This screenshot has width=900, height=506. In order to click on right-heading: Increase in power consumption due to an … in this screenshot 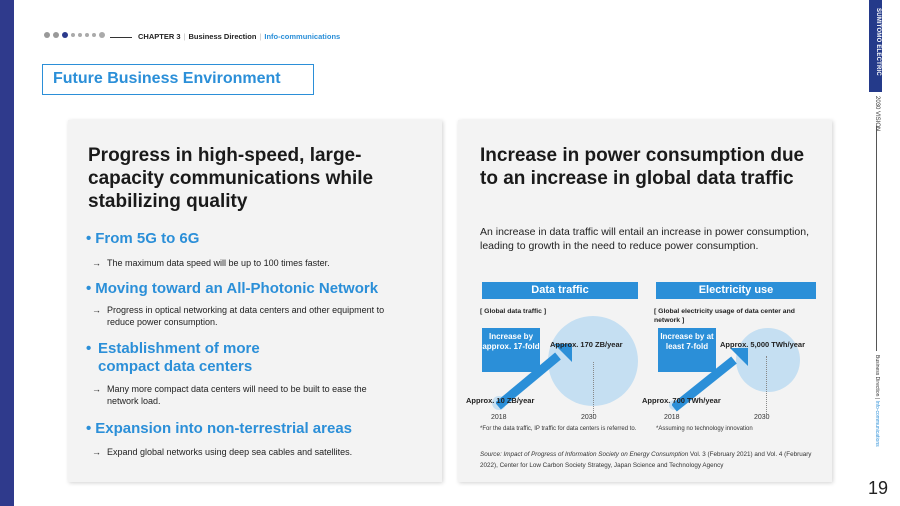, I will do `click(642, 167)`.